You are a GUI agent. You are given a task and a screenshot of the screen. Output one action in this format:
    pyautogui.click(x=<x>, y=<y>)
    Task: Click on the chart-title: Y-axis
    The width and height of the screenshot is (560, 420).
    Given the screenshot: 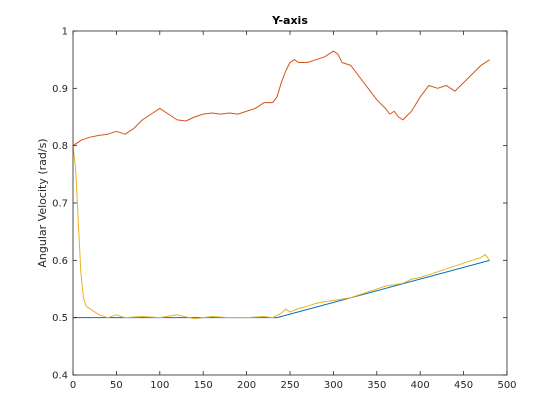 What is the action you would take?
    pyautogui.click(x=289, y=20)
    